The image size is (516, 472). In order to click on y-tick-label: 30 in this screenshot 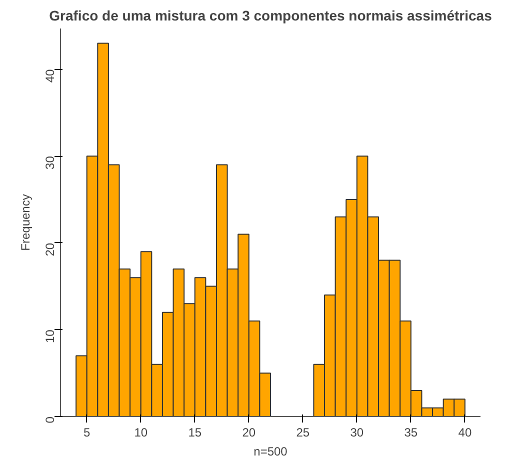, I will do `click(50, 163)`.